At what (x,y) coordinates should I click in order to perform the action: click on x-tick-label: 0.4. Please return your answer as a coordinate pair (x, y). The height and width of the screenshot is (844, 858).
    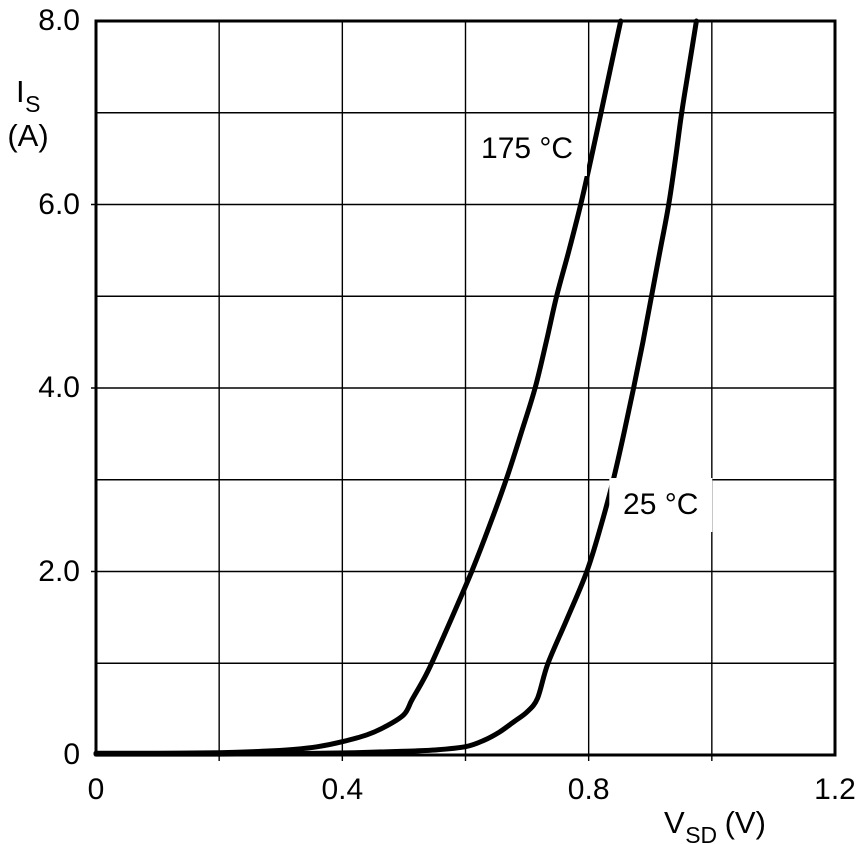
    Looking at the image, I should click on (342, 789).